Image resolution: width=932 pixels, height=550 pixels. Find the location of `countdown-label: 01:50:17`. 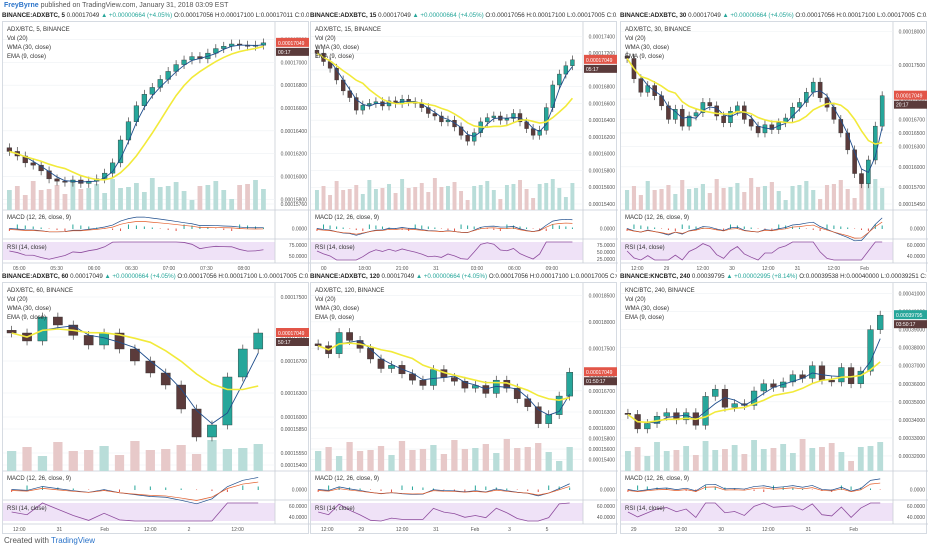

countdown-label: 01:50:17 is located at coordinates (596, 382).